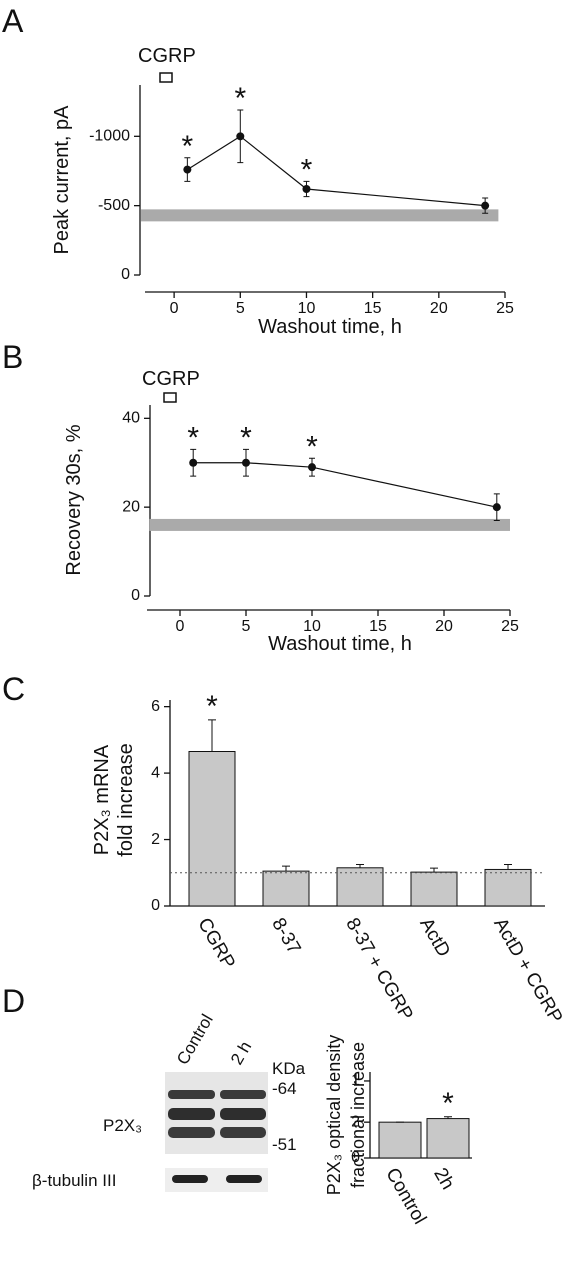 The height and width of the screenshot is (1280, 562). I want to click on unit-label: KDa, so click(289, 1068).